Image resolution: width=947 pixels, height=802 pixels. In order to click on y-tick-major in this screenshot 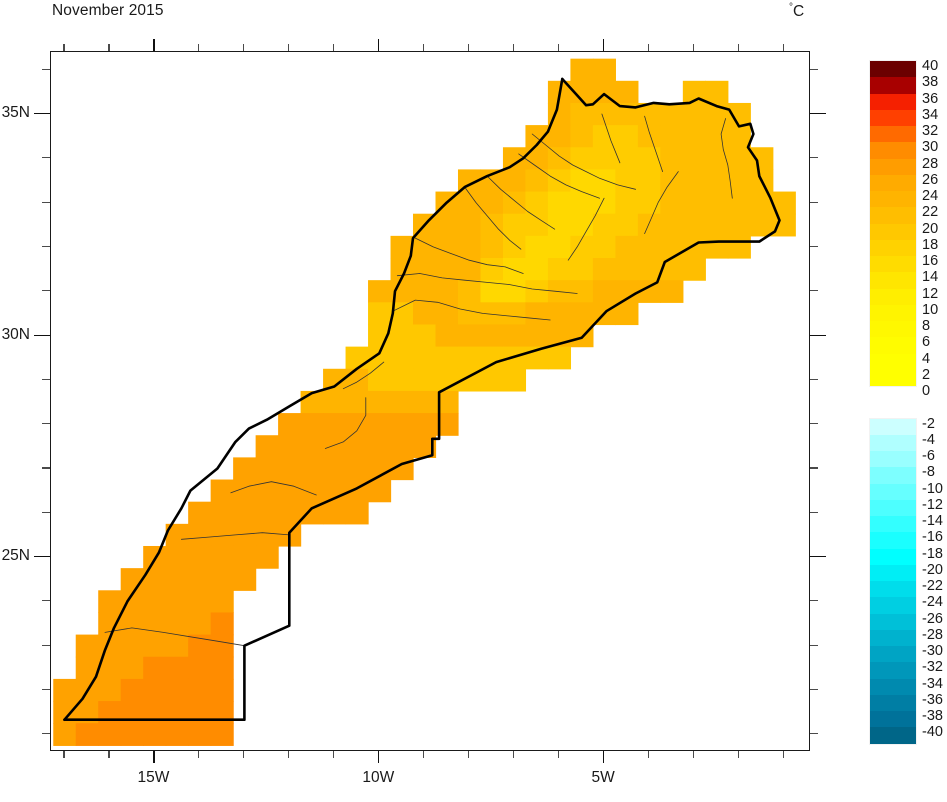, I will do `click(42, 335)`.